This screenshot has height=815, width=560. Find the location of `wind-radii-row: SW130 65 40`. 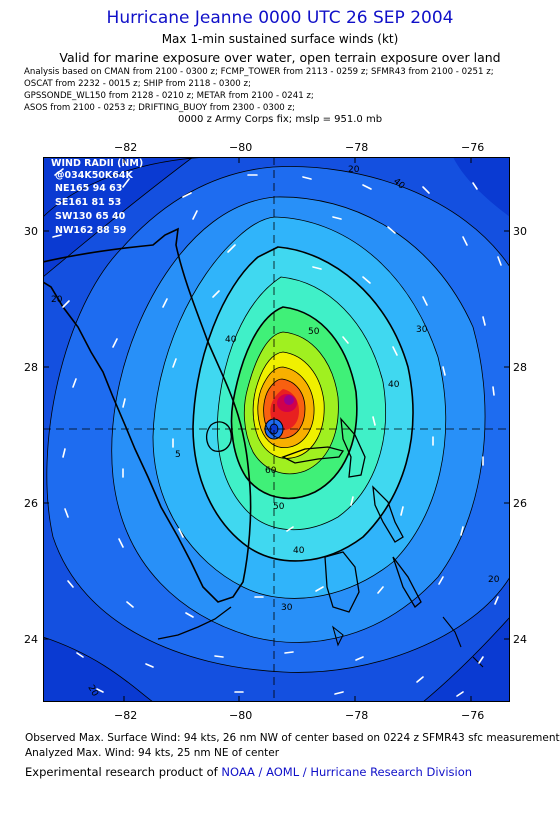

wind-radii-row: SW130 65 40 is located at coordinates (90, 216).